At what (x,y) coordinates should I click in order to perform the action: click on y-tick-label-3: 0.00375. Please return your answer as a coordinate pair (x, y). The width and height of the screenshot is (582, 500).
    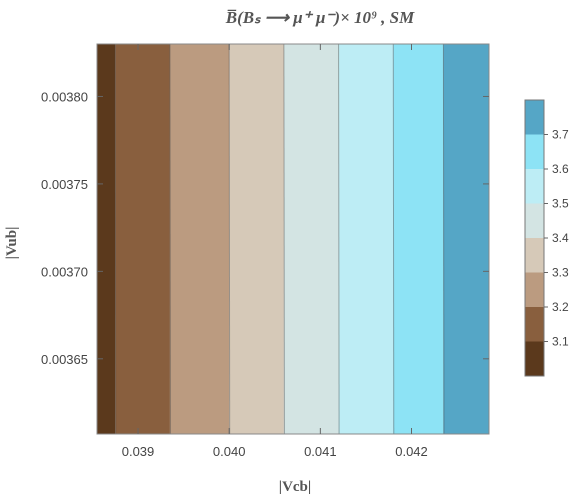
    Looking at the image, I should click on (64, 184).